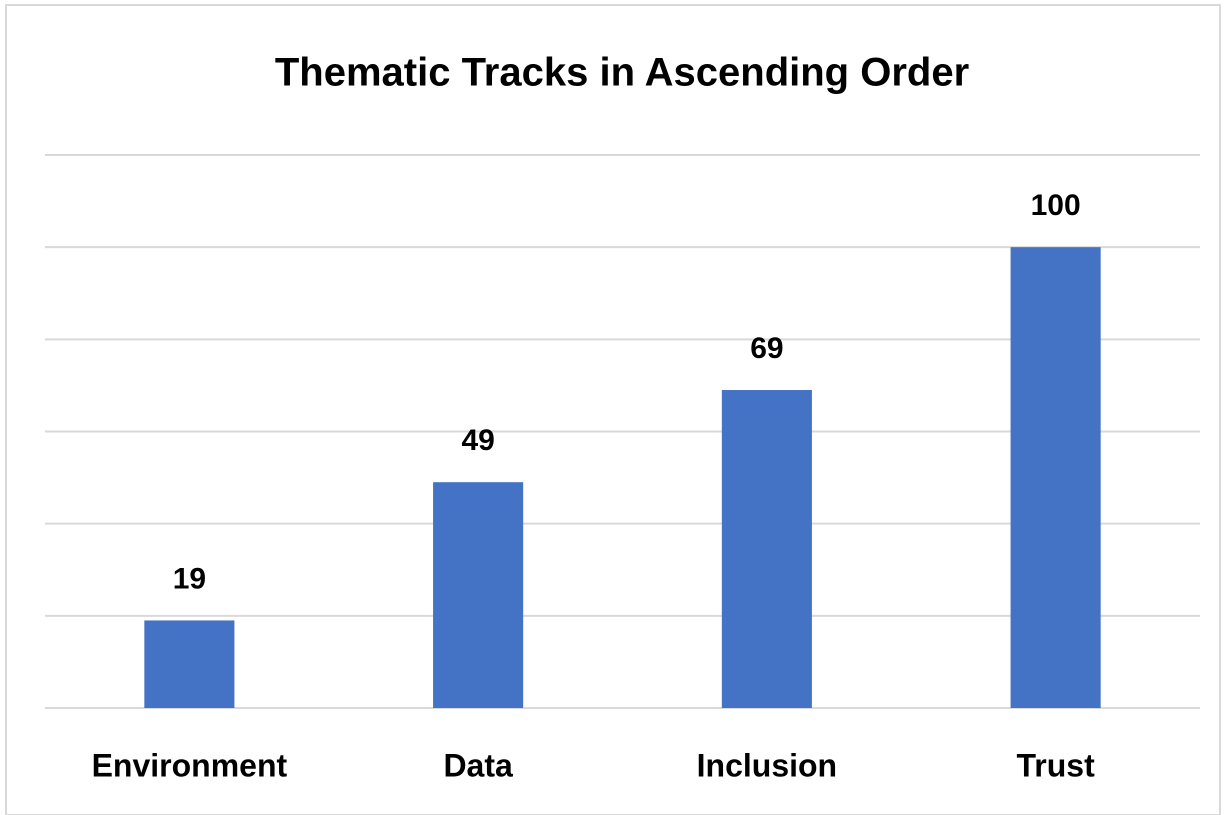 The width and height of the screenshot is (1226, 815). Describe the element at coordinates (190, 765) in the screenshot. I see `x-tick-label: Environment` at that location.